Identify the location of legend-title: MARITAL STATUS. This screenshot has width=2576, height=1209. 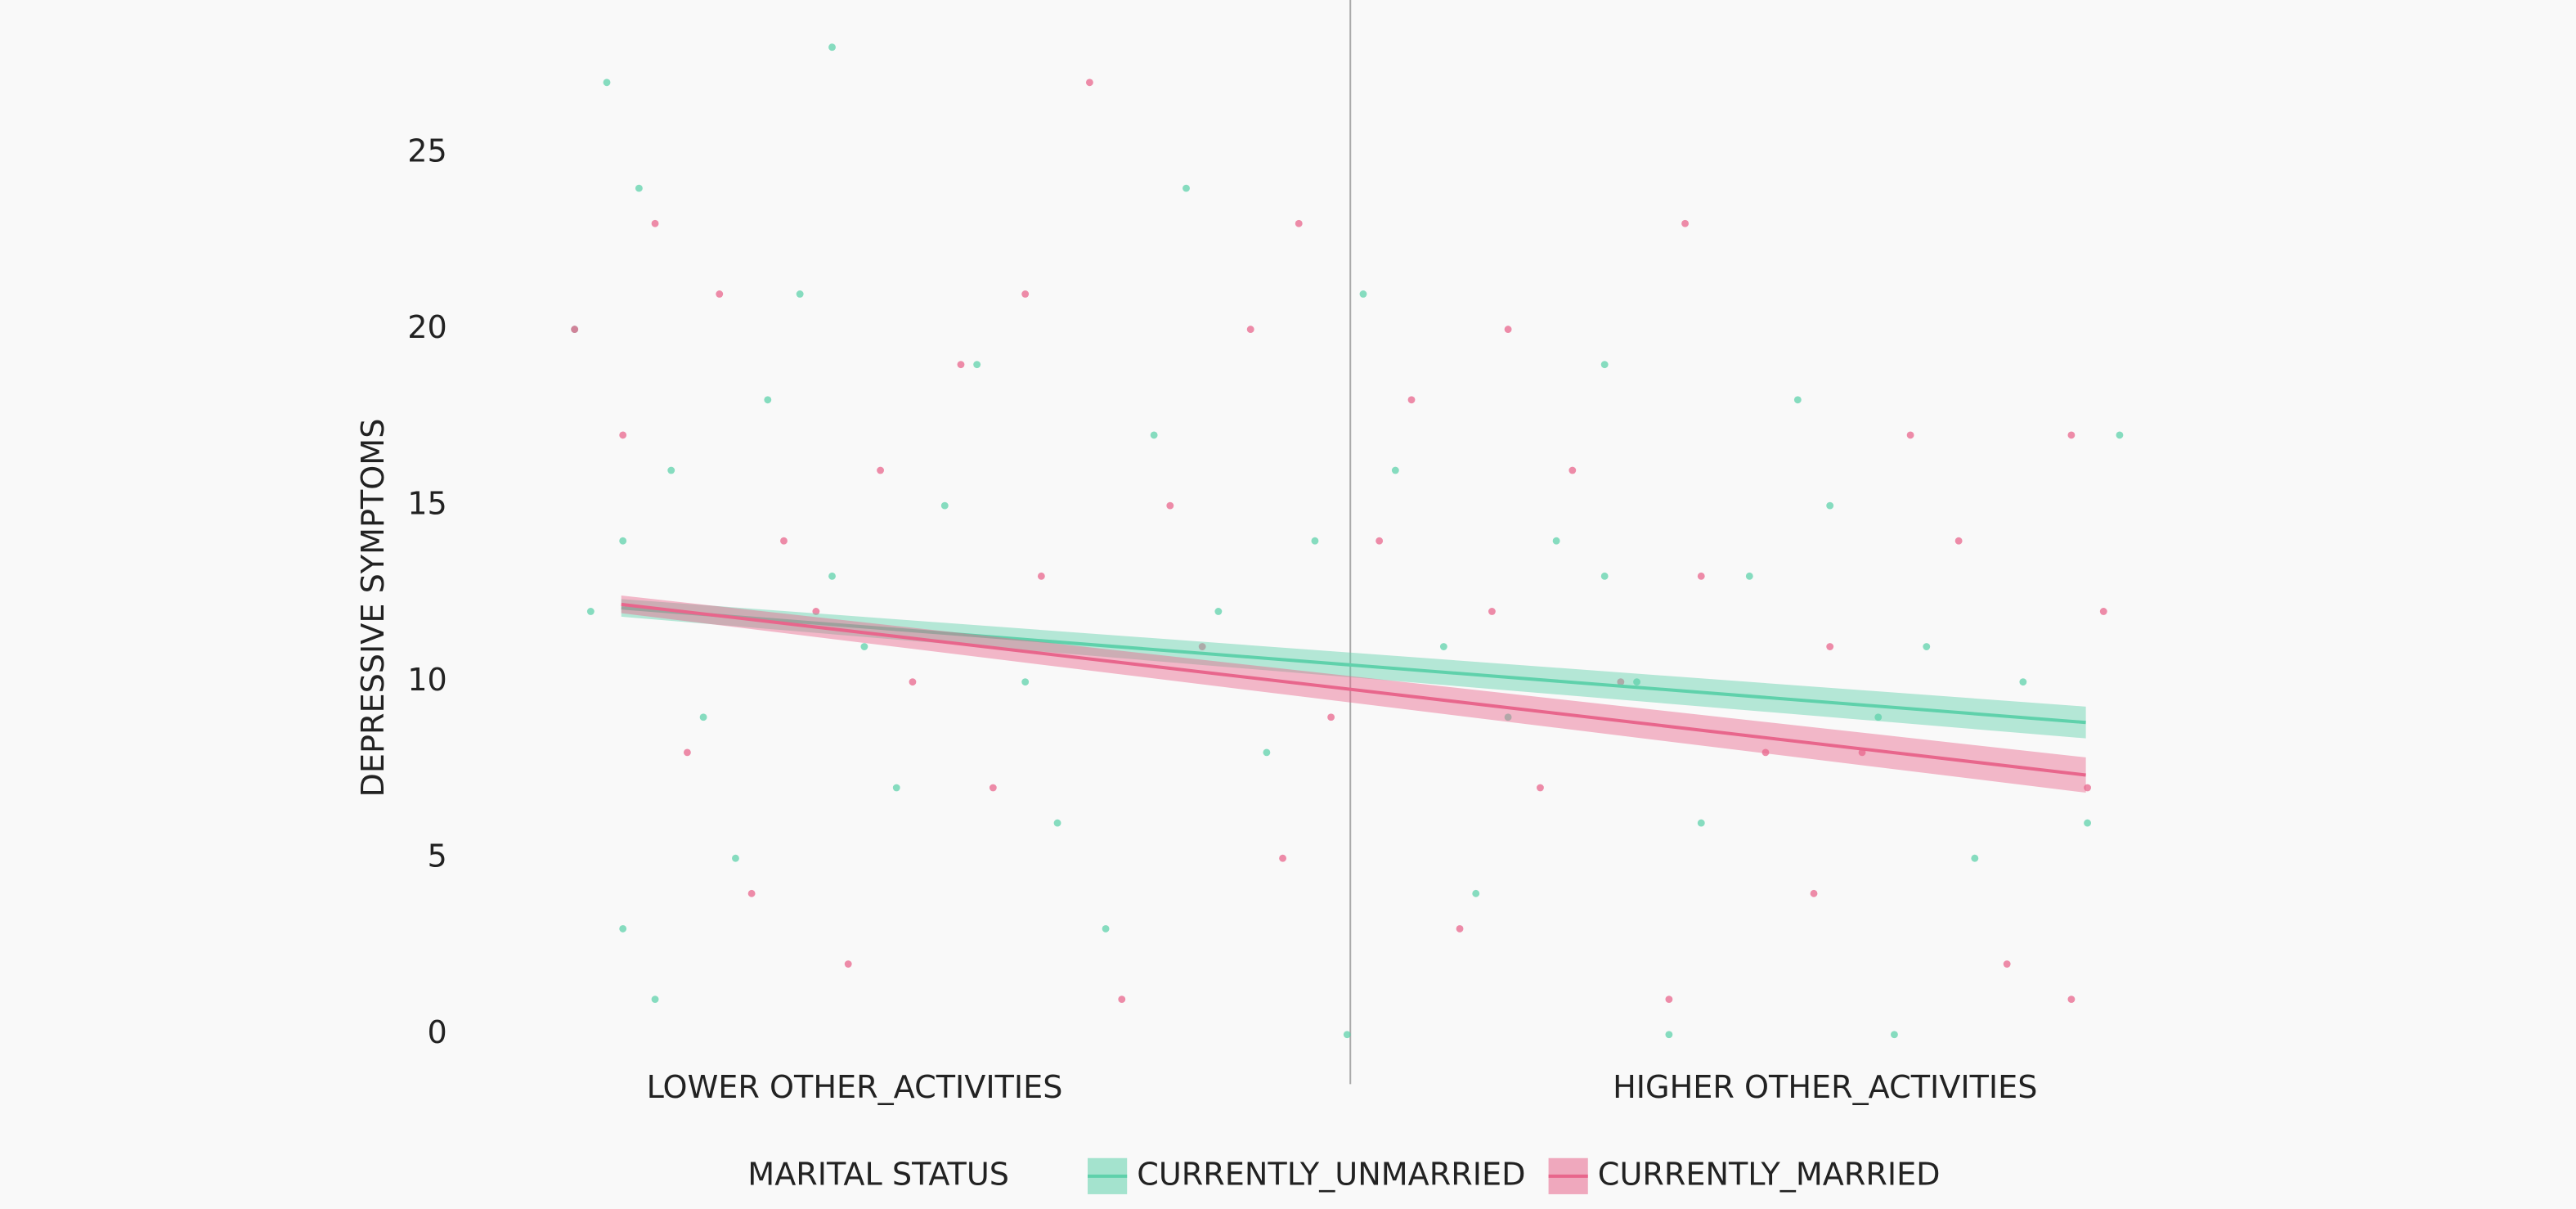
(878, 1174).